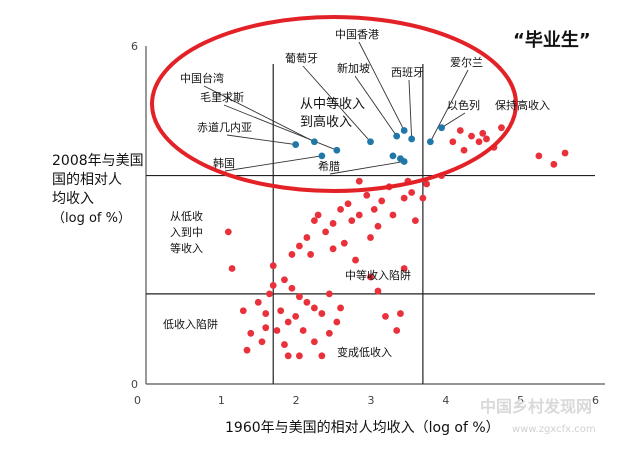 The height and width of the screenshot is (451, 641). Describe the element at coordinates (221, 400) in the screenshot. I see `x-tick-label: 1` at that location.